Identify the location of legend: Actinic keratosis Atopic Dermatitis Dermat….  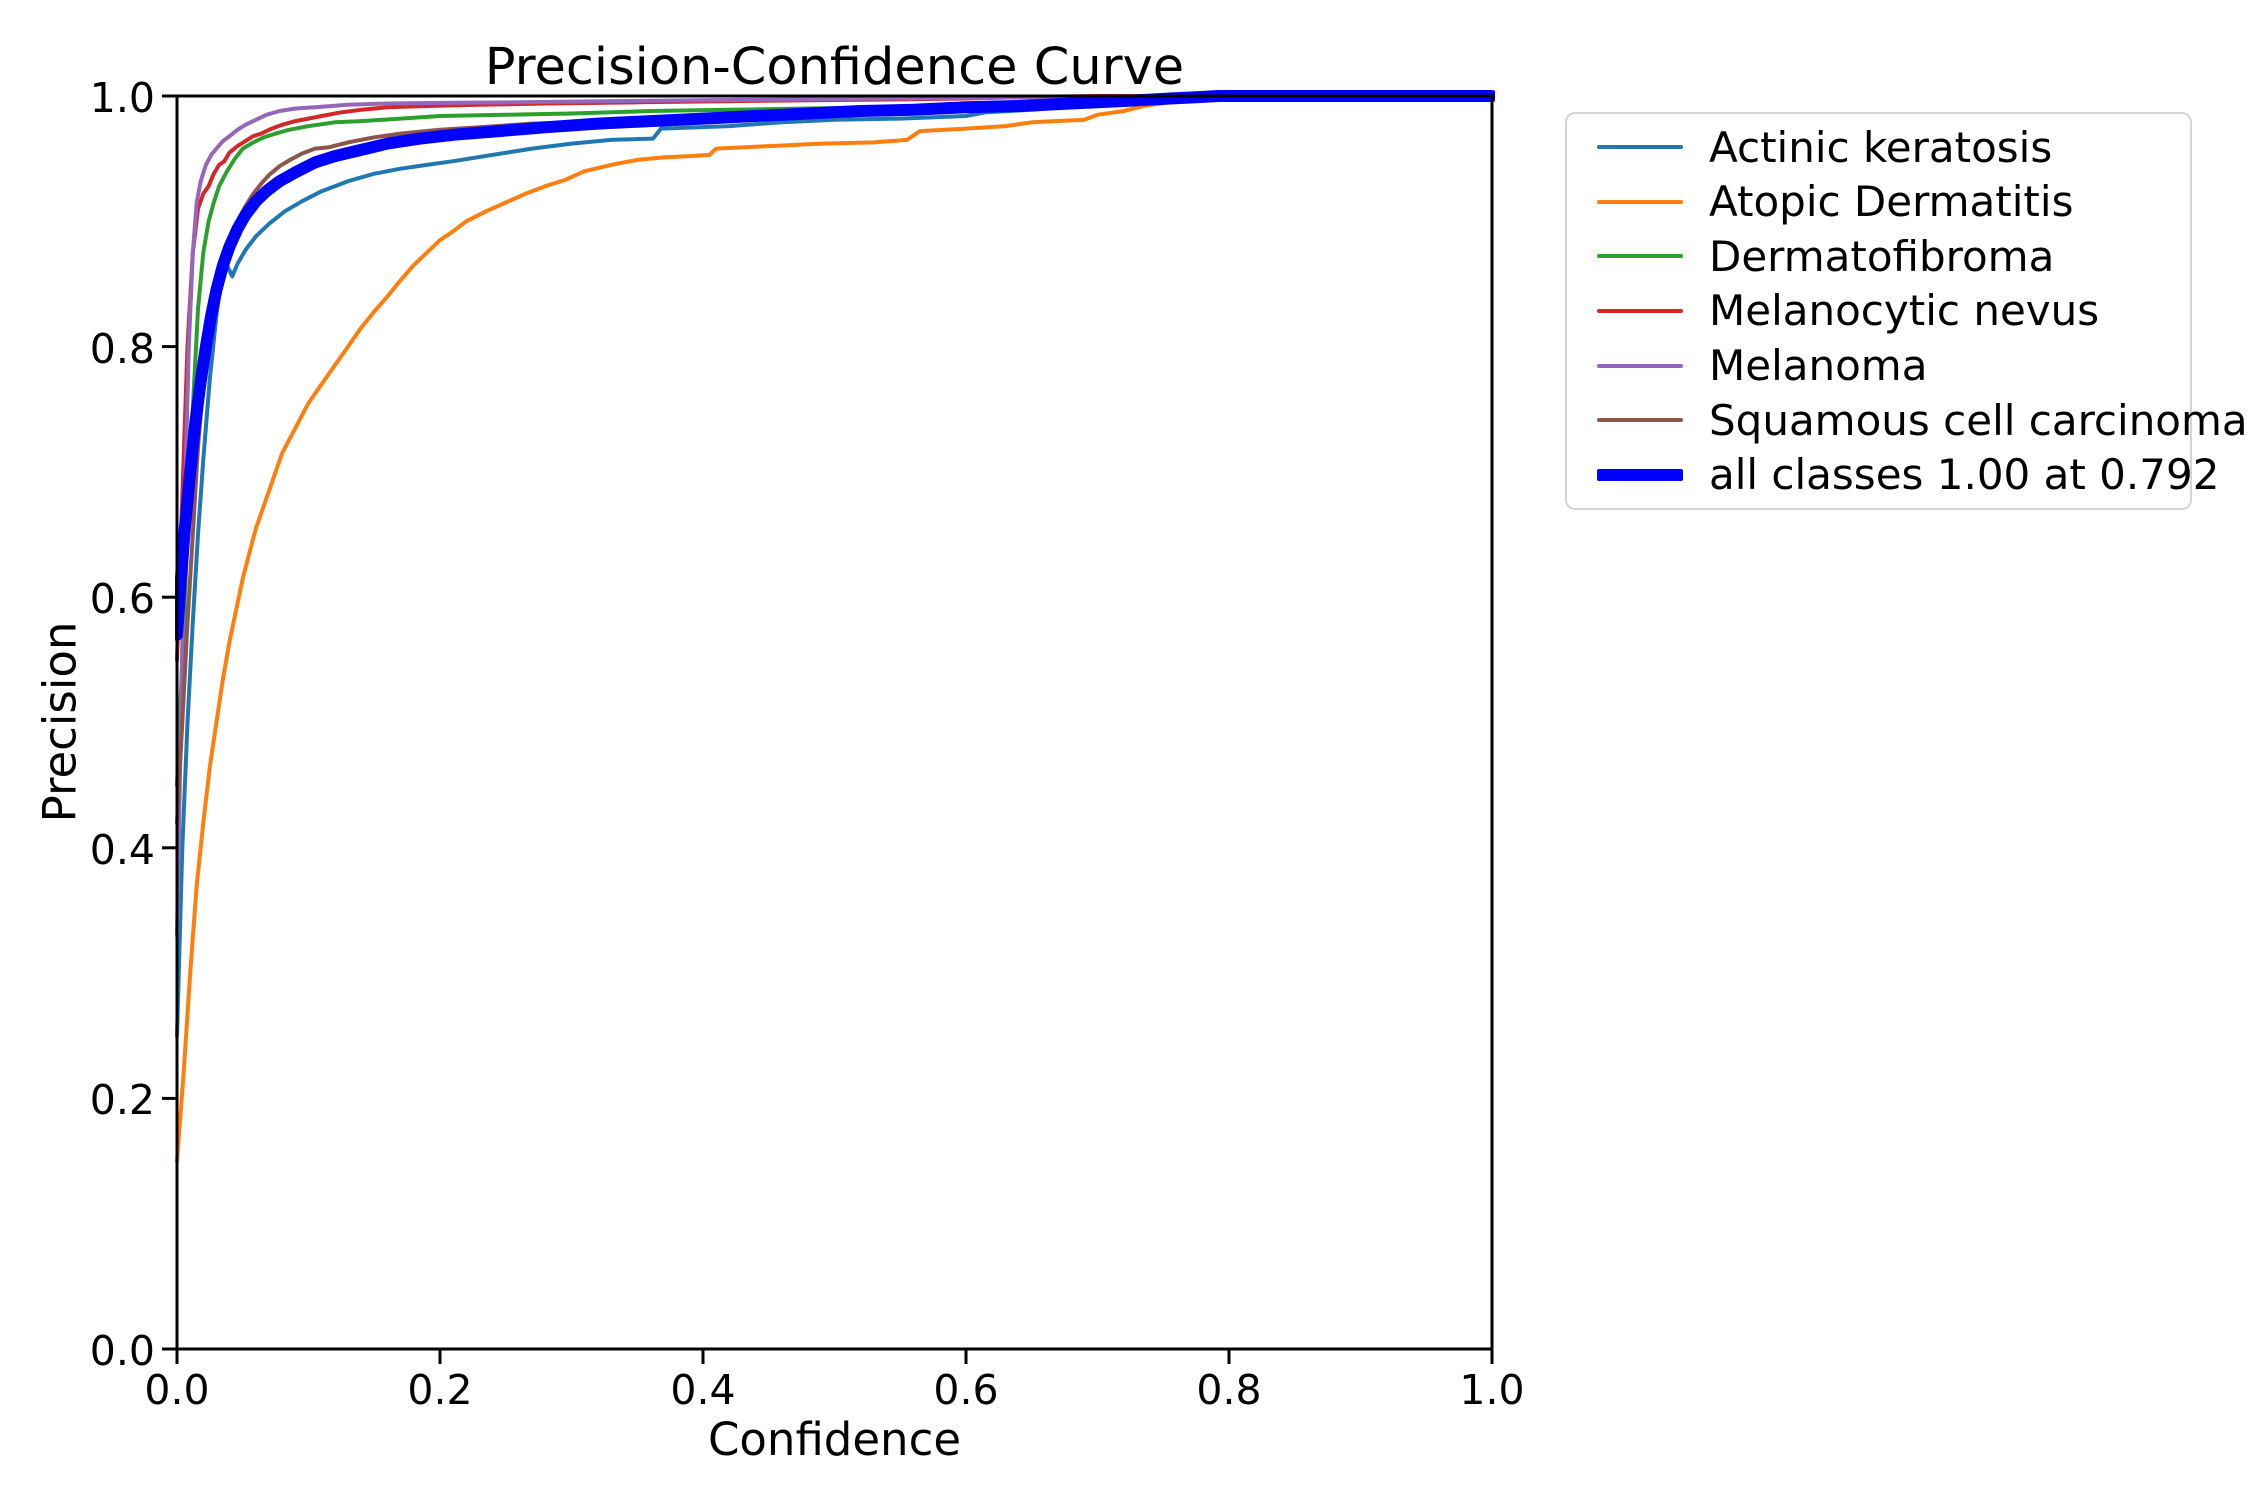
(1906, 311).